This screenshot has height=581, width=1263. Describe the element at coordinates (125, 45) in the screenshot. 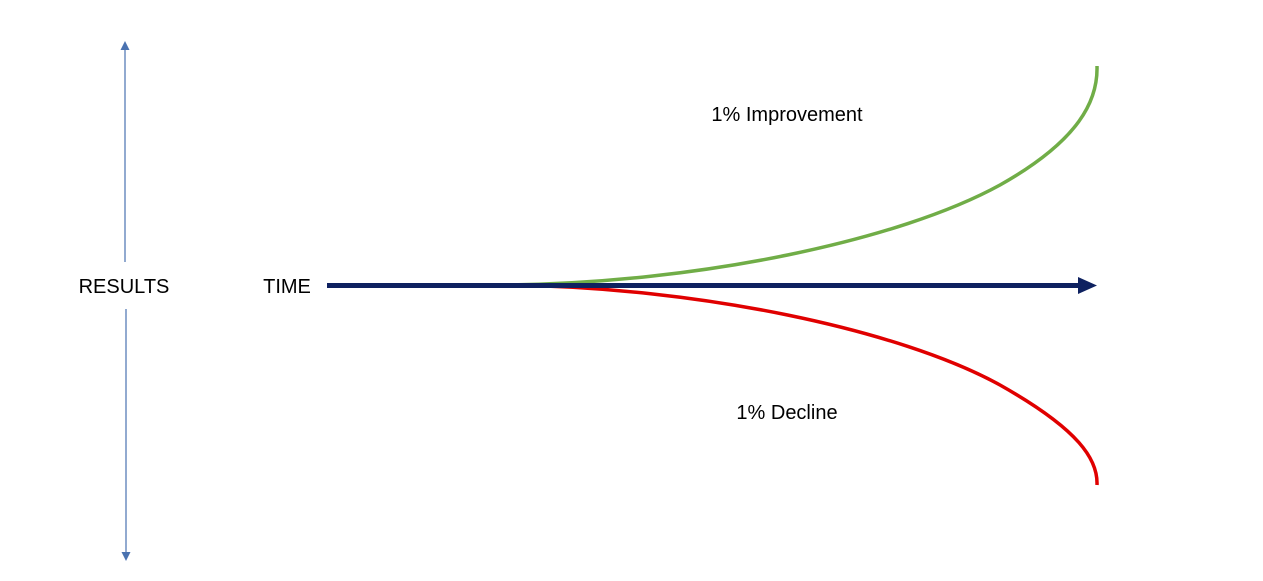

I see `results-axis-up-arrowhead` at that location.